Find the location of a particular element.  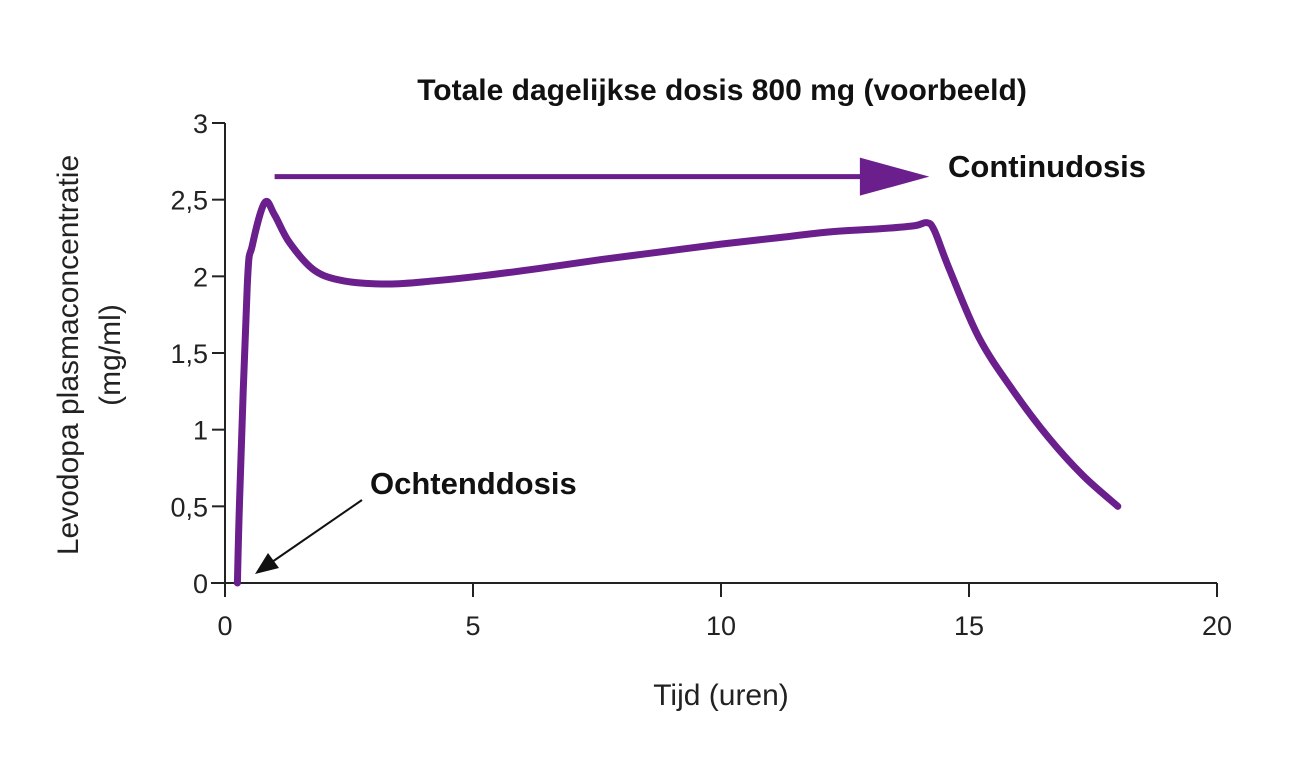

ochtenddosis-label: Ochtenddosis is located at coordinates (473, 483).